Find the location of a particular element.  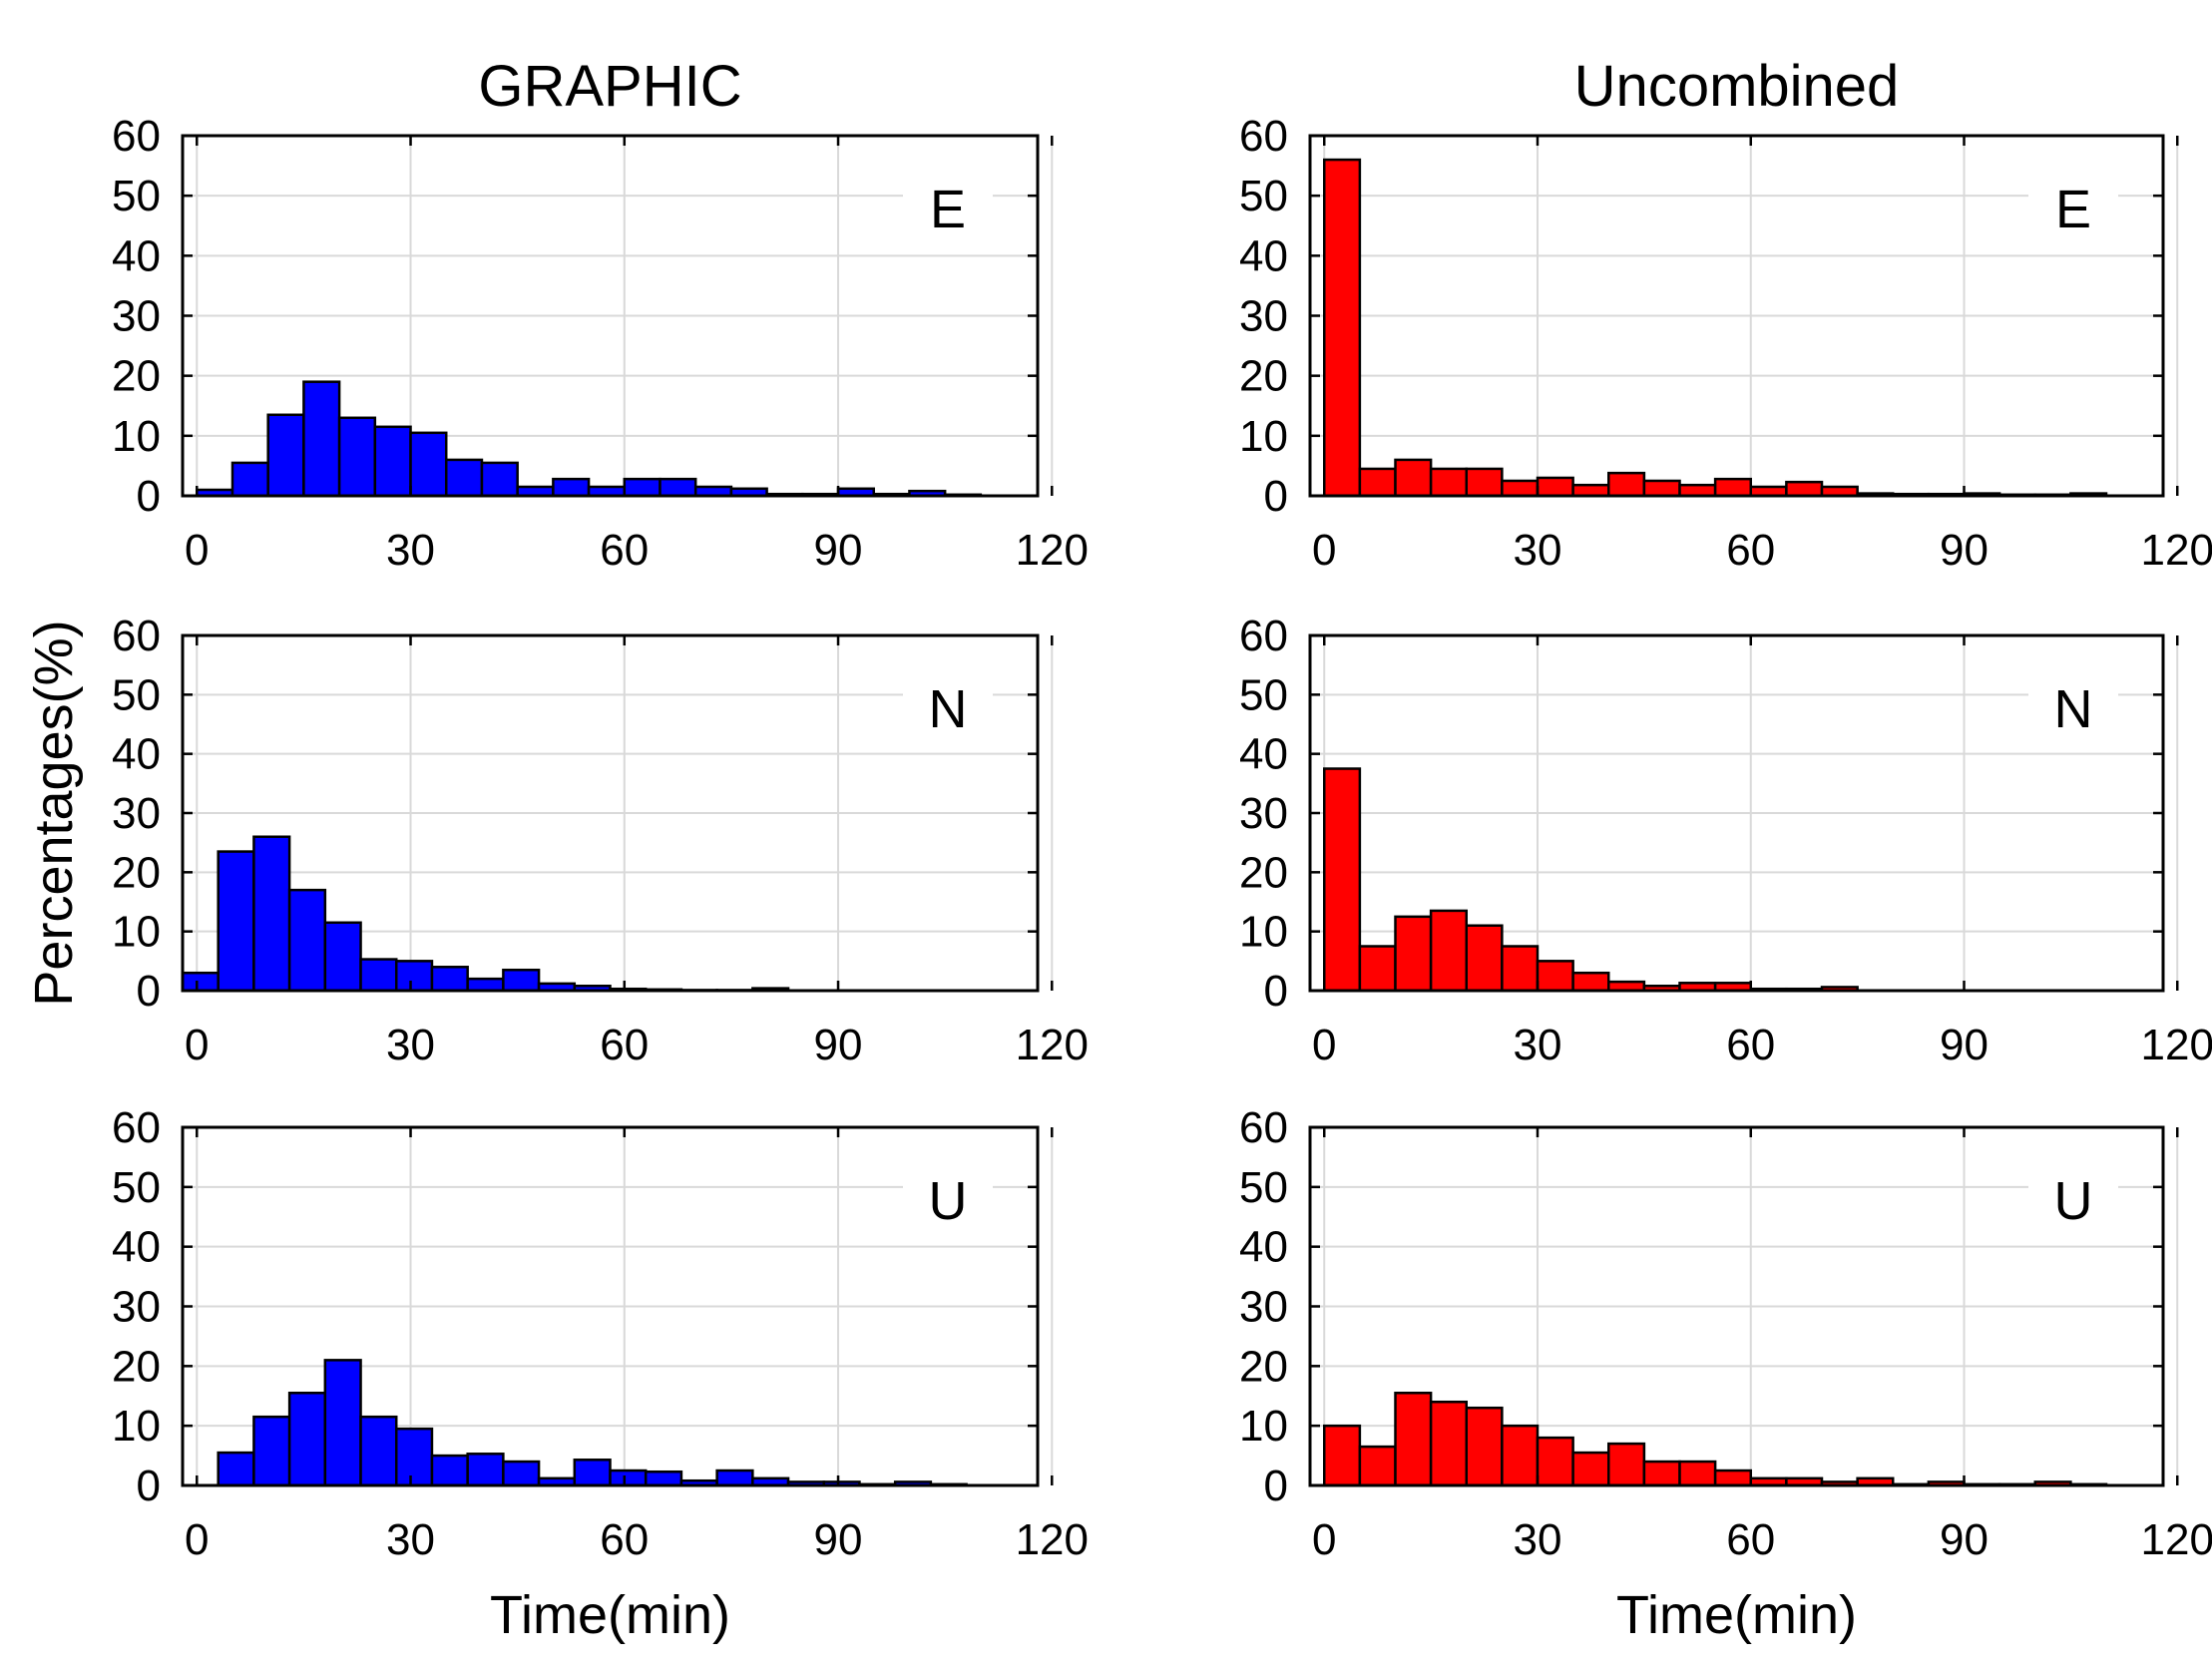

panel-graphic-u: 0 30 60 90 120 0 10 20 30 40 50 60 U Time(min) is located at coordinates (600, 1374).